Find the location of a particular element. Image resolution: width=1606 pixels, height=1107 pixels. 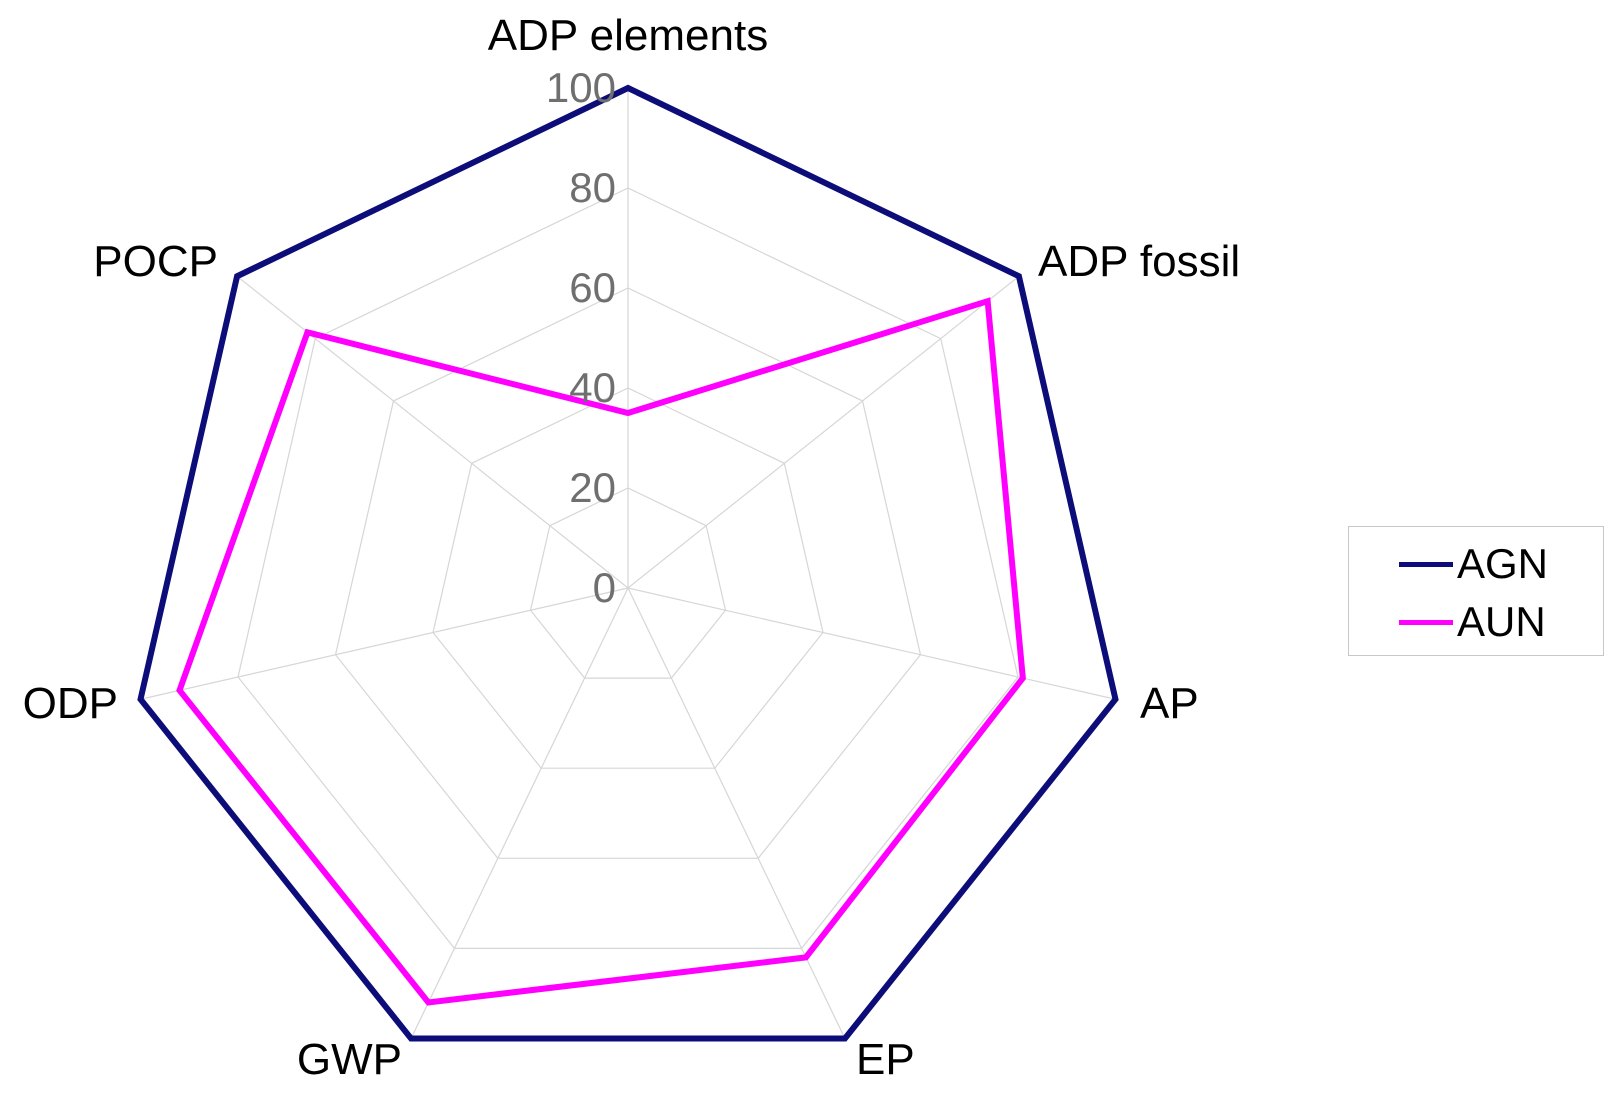

legend-item-aun: AUN is located at coordinates (1472, 622).